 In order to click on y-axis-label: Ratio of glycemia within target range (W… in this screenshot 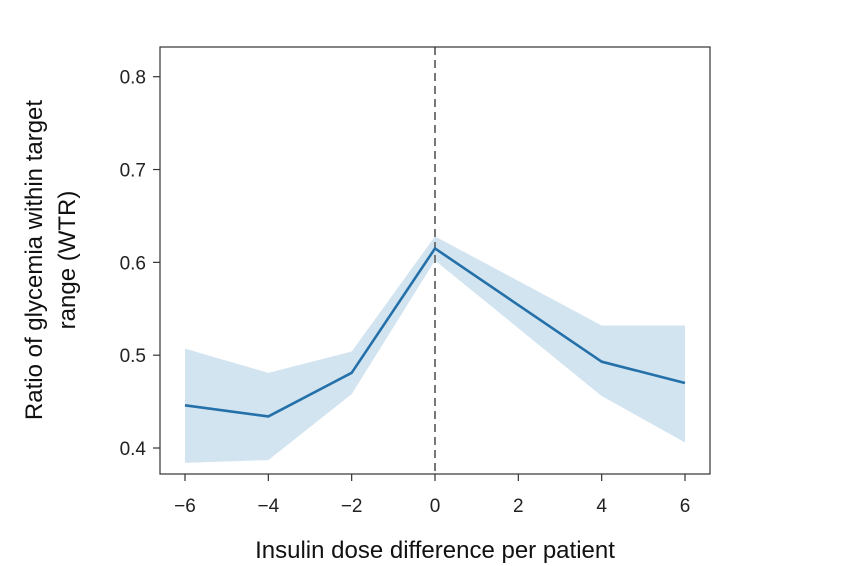, I will do `click(51, 260)`.